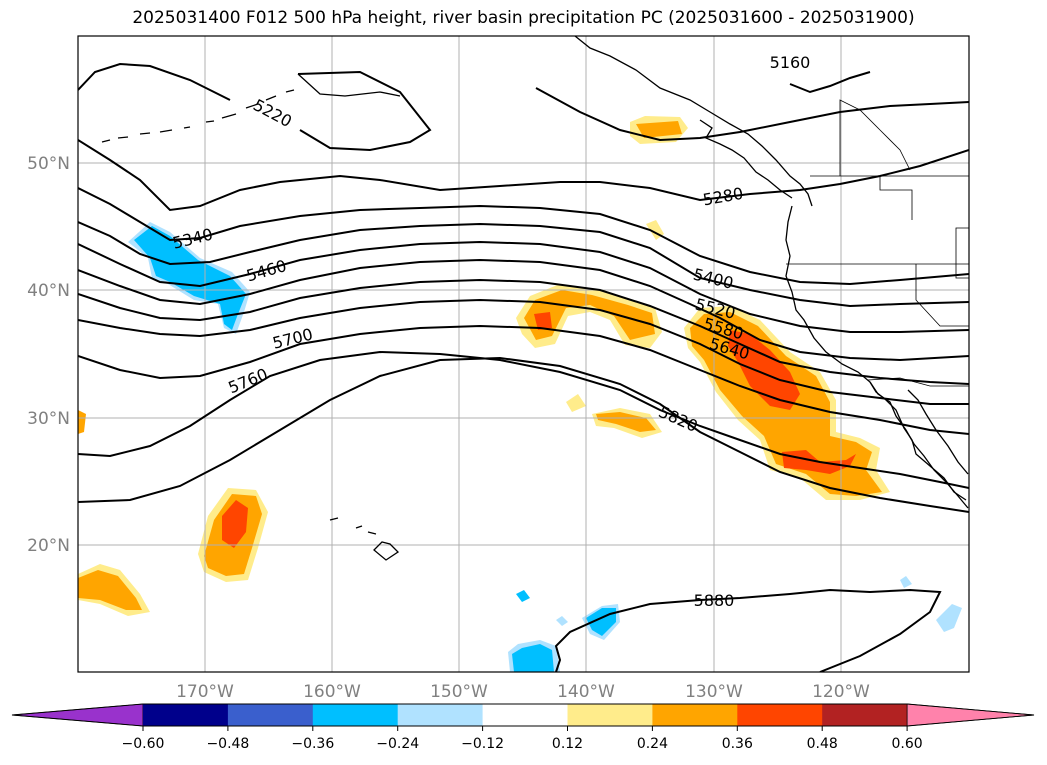  I want to click on coastline-bc-islands, so click(746, 159).